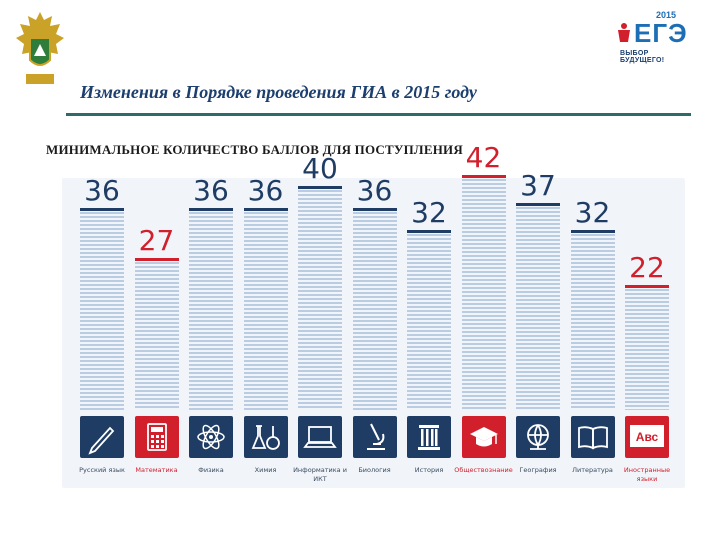 This screenshot has width=720, height=540. What do you see at coordinates (666, 15) in the screenshot?
I see `logo-year: 2015` at bounding box center [666, 15].